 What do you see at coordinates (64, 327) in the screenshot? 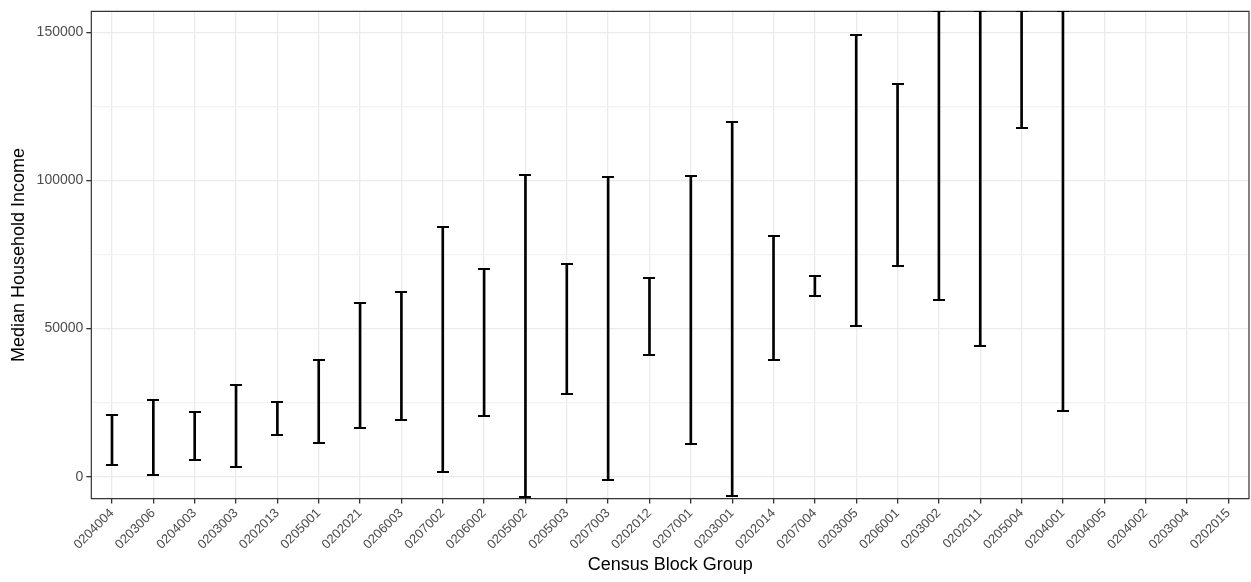
I see `y-tick-label: 50000` at bounding box center [64, 327].